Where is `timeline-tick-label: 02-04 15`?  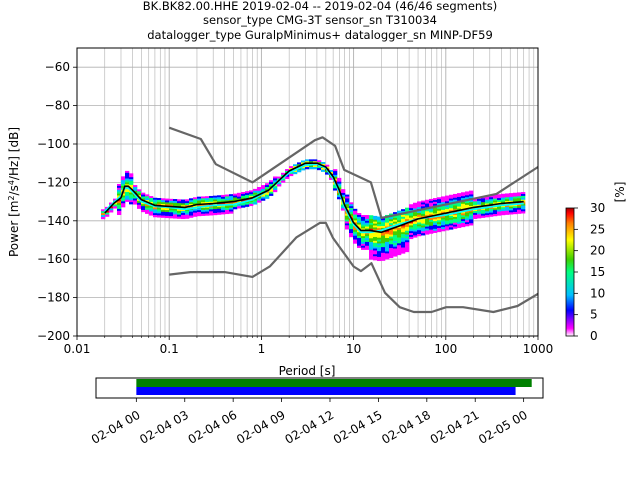
timeline-tick-label: 02-04 15 is located at coordinates (358, 427).